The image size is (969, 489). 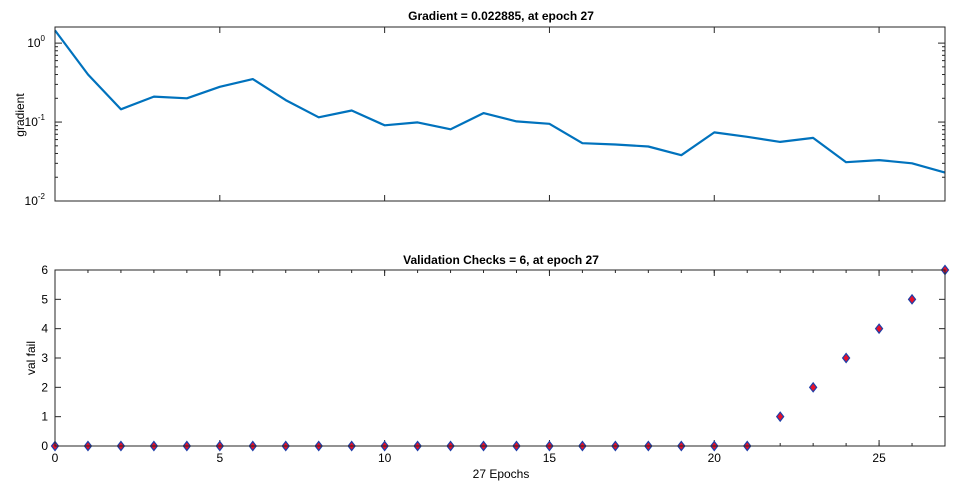 What do you see at coordinates (501, 16) in the screenshot?
I see `gradient-title: Gradient = 0.022885, at epoch 27` at bounding box center [501, 16].